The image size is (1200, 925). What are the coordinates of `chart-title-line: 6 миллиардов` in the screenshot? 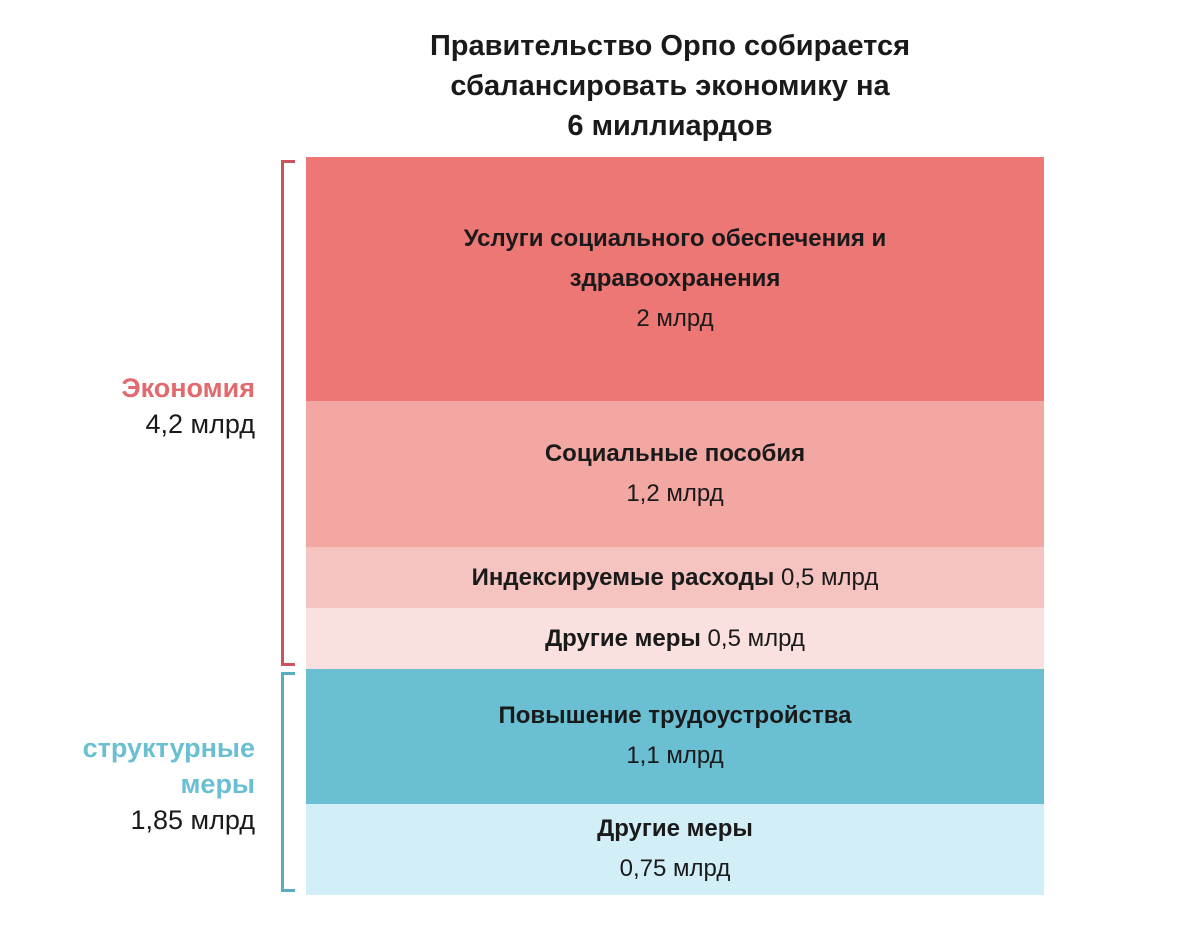 It's located at (670, 126).